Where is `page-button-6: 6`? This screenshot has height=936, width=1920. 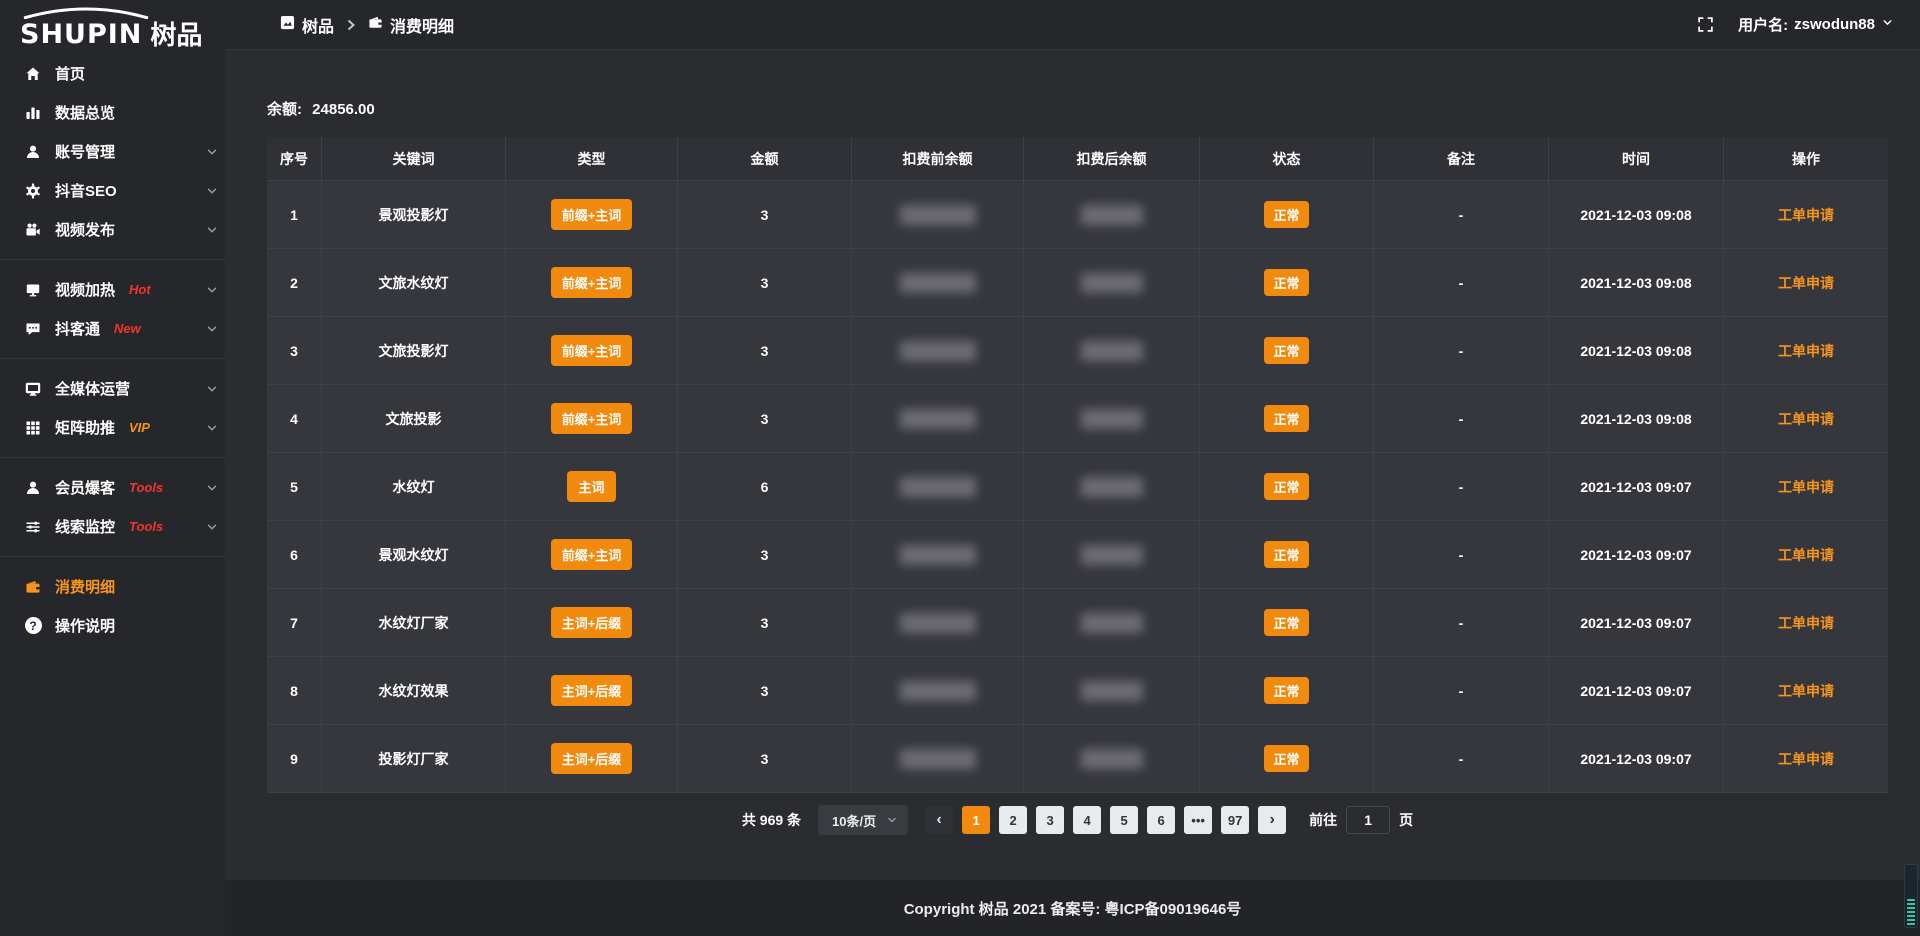
page-button-6: 6 is located at coordinates (1161, 820).